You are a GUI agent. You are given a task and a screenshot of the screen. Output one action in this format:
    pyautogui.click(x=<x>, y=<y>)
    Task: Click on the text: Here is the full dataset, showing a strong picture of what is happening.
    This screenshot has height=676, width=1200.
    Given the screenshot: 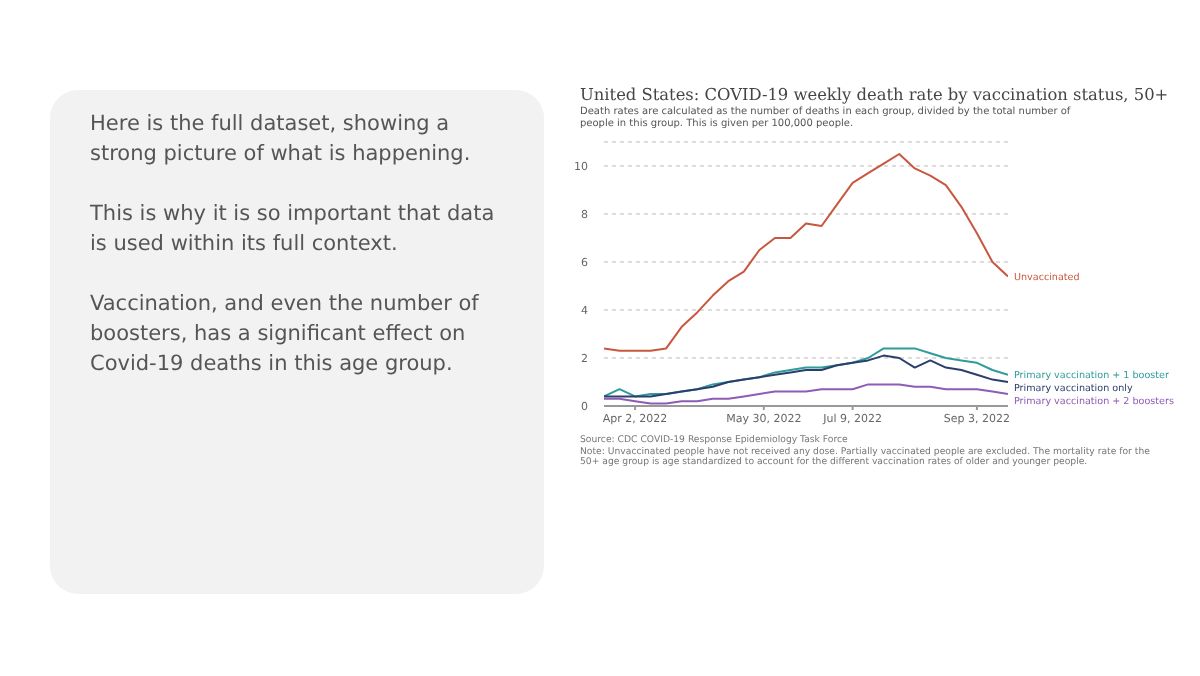 What is the action you would take?
    pyautogui.click(x=281, y=140)
    